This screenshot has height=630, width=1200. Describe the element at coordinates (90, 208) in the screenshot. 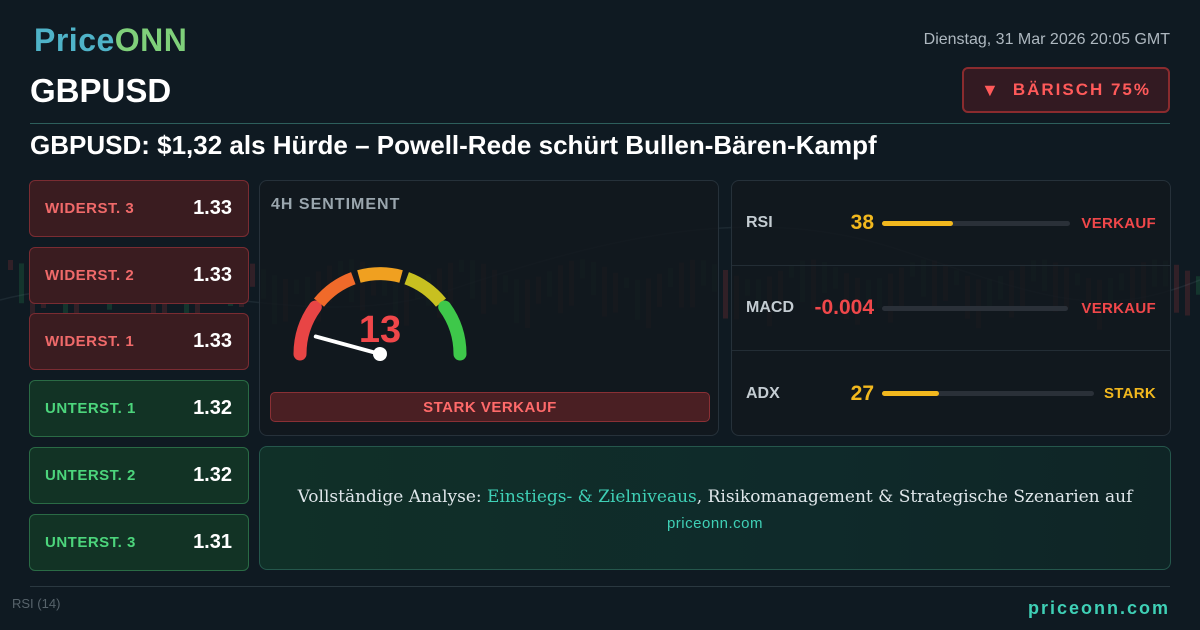

I see `level-label: WIDERST. 3` at that location.